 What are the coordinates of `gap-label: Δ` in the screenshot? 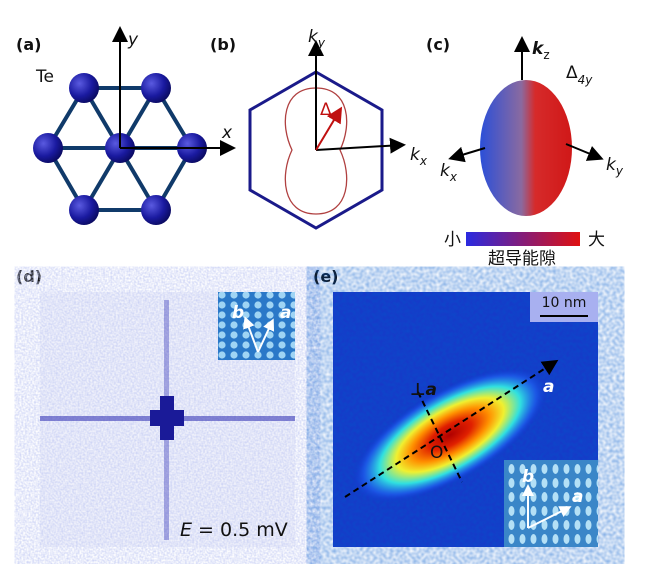 It's located at (326, 110).